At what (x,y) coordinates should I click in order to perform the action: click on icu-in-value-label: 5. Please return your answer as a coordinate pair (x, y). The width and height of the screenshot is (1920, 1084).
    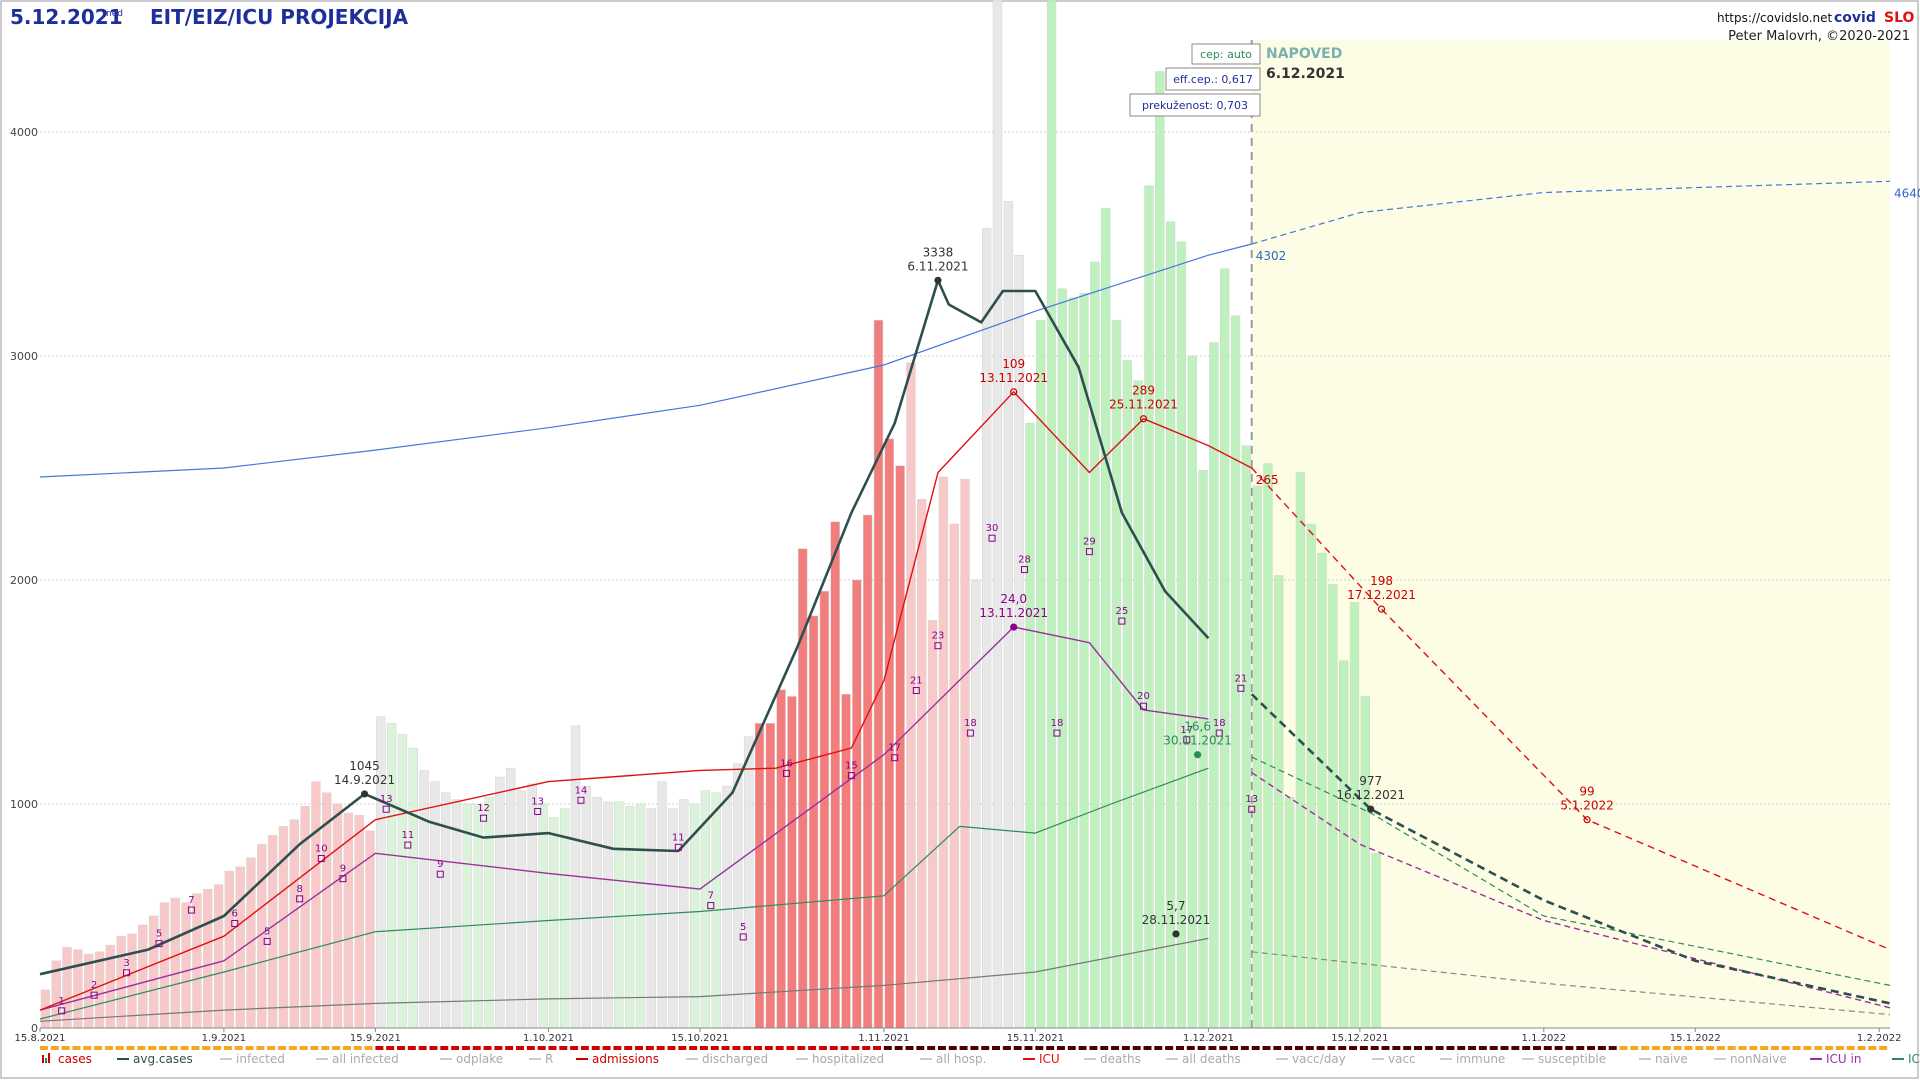
    Looking at the image, I should click on (267, 931).